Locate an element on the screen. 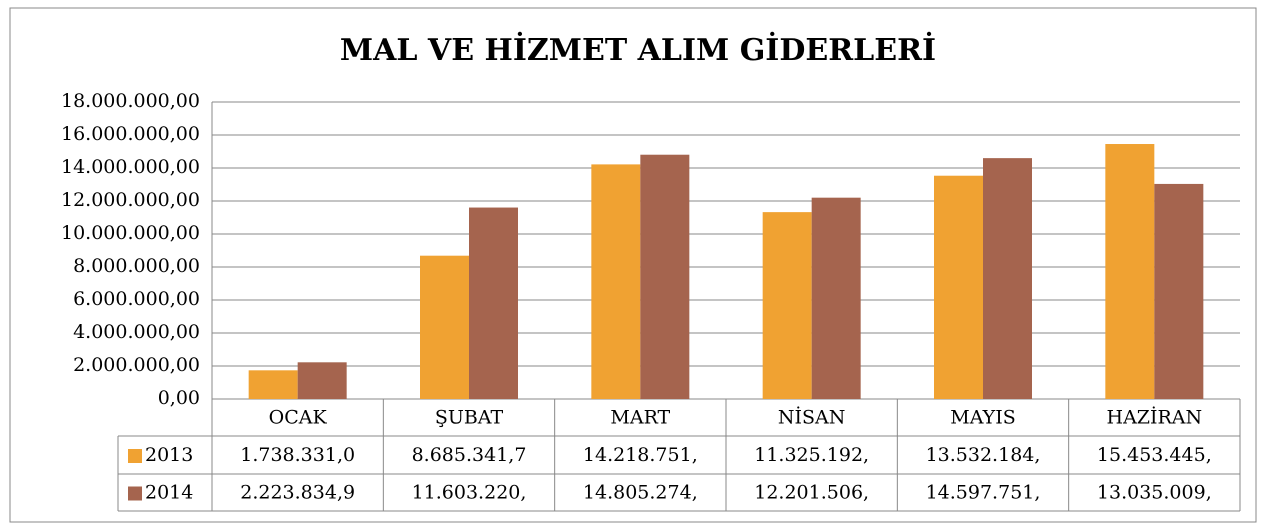 This screenshot has width=1266, height=530. legend-label: 2013 is located at coordinates (169, 455).